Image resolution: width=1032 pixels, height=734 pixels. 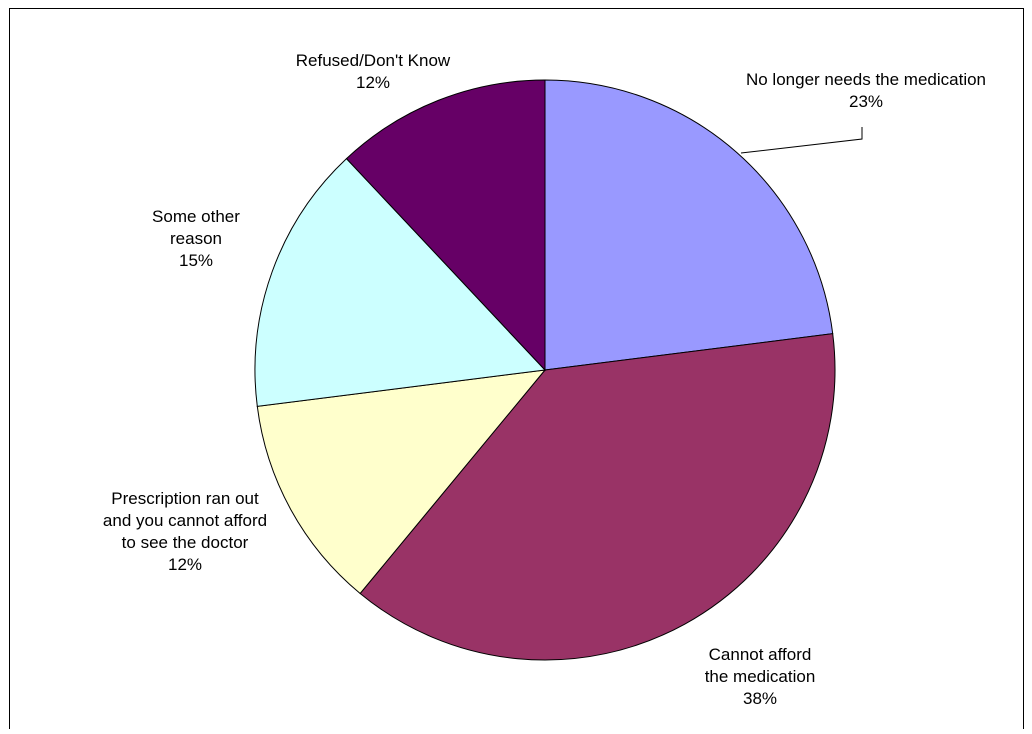 What do you see at coordinates (760, 654) in the screenshot?
I see `slice-label-line: Cannot afford` at bounding box center [760, 654].